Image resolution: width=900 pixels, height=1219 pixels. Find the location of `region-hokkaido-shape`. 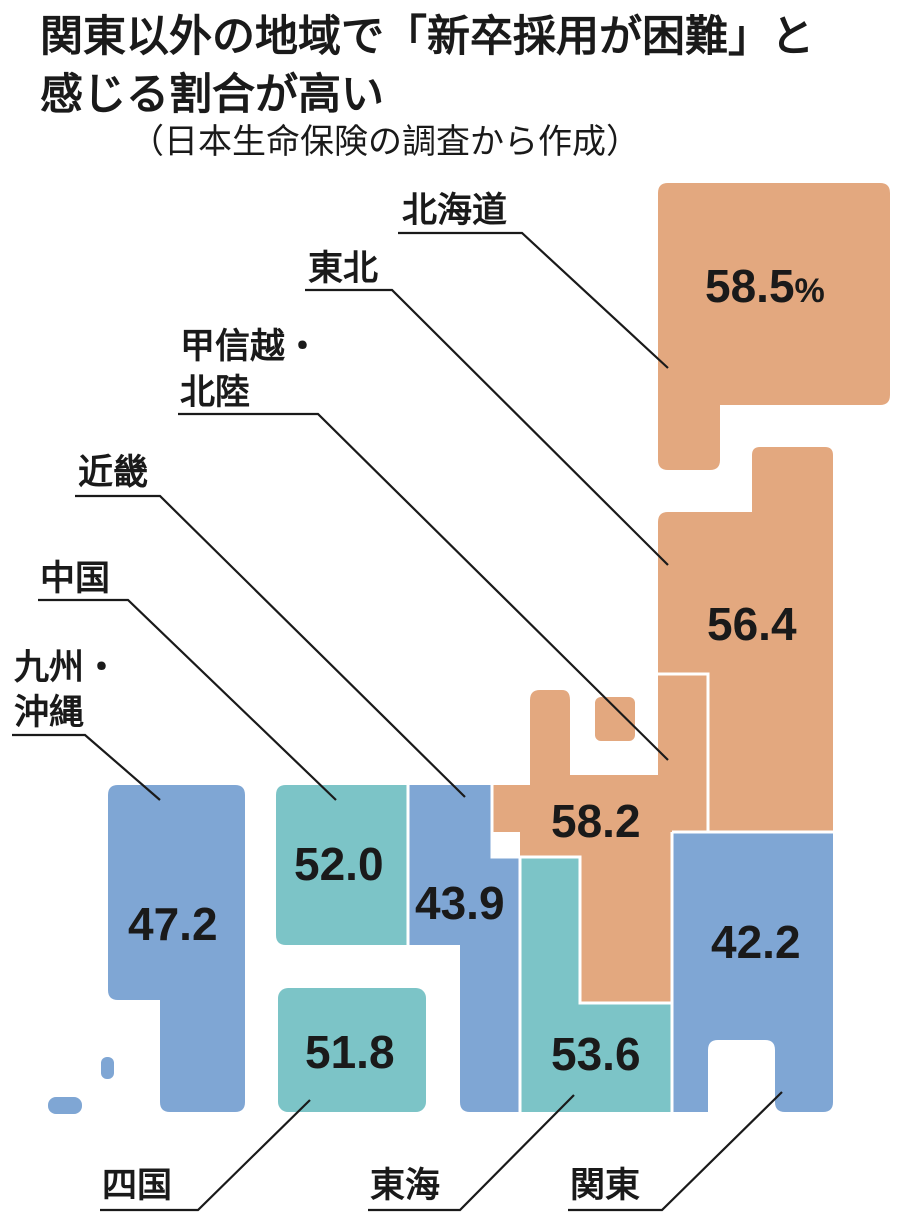

region-hokkaido-shape is located at coordinates (774, 326).